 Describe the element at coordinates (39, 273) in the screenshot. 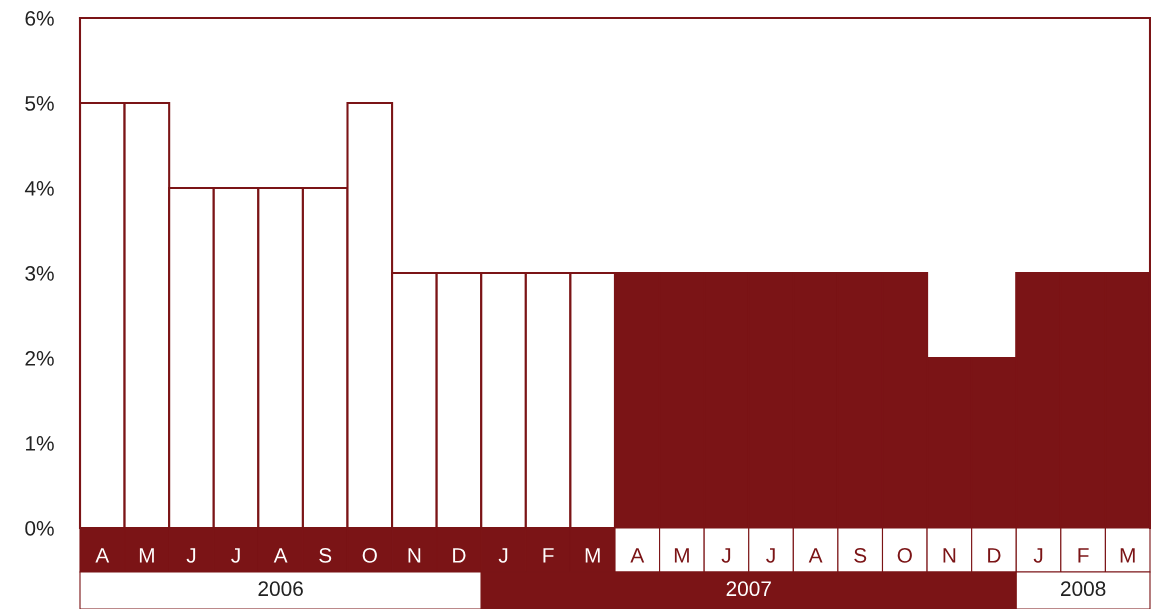

I see `y-tick-label: 3%` at that location.